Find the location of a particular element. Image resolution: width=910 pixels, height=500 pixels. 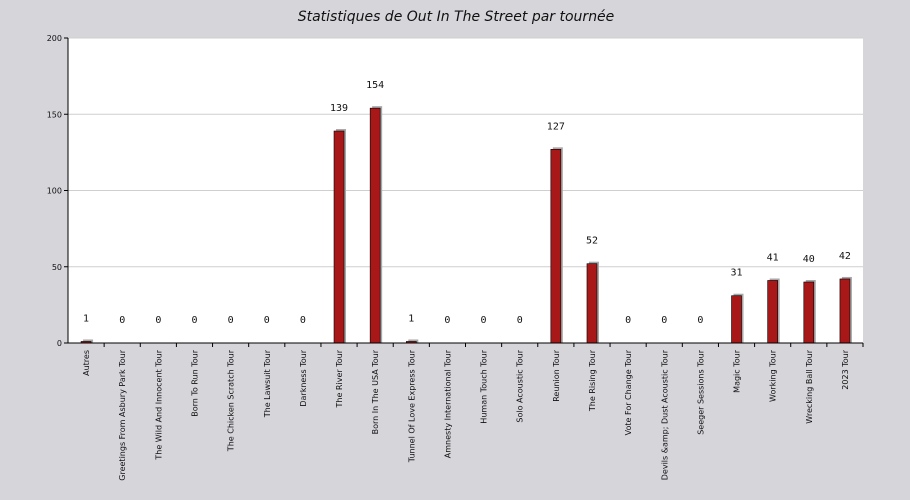

category-label: Wrecking Ball Tour is located at coordinates (809, 386).